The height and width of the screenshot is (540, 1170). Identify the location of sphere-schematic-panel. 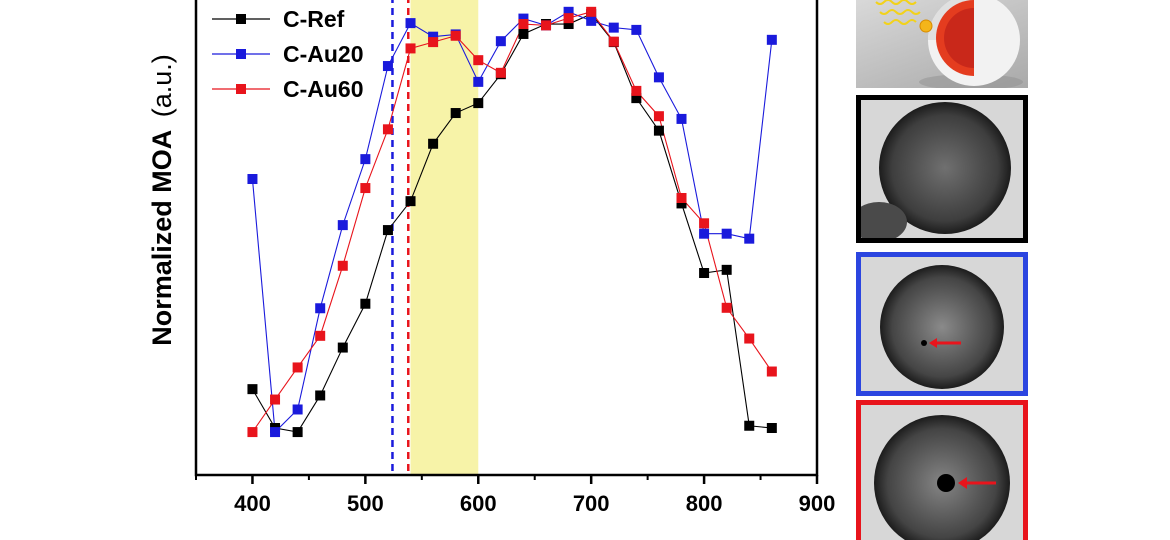
(942, 44).